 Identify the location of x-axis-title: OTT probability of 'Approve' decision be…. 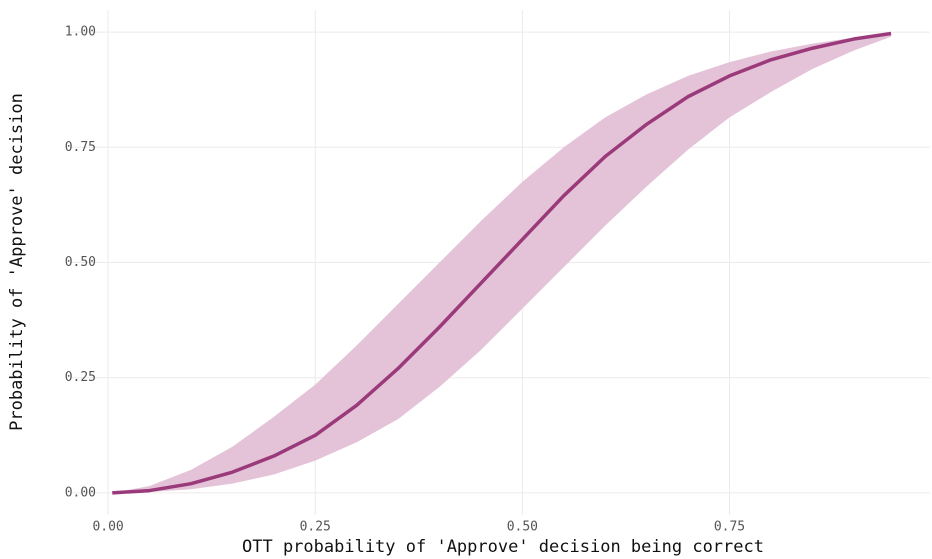
(503, 547).